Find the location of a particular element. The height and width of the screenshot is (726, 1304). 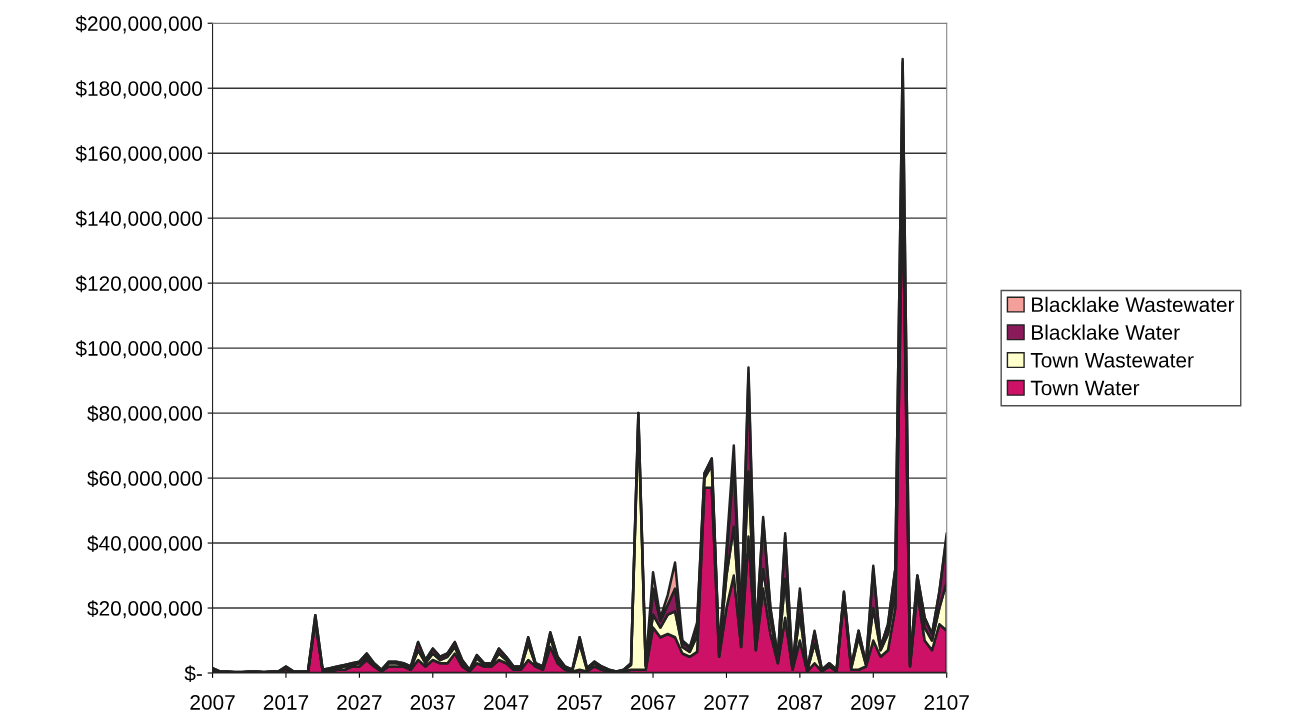

legend-label: Town Wastewater is located at coordinates (1112, 360).